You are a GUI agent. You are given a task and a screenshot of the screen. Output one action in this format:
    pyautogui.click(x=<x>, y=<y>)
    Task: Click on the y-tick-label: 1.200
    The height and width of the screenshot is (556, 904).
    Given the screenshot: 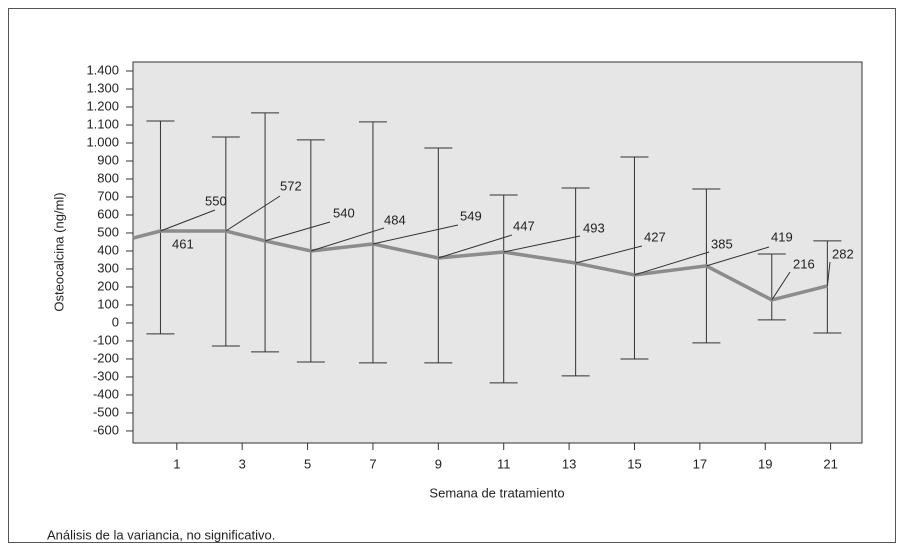 What is the action you would take?
    pyautogui.click(x=102, y=105)
    